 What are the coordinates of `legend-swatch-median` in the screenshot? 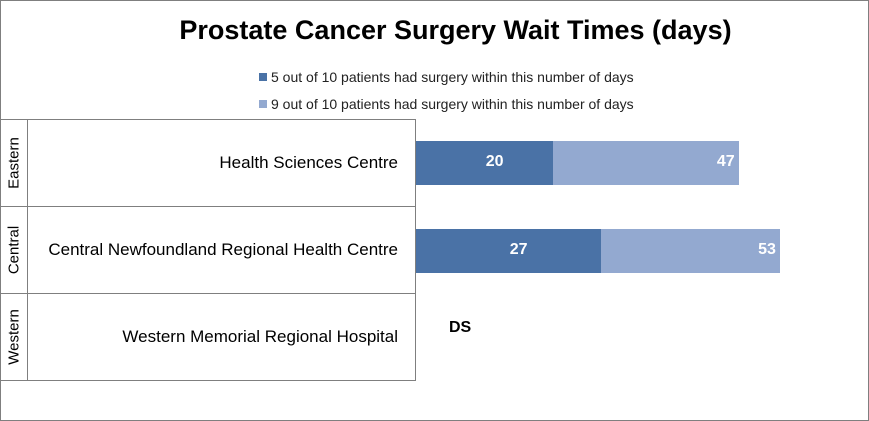 It's located at (263, 77).